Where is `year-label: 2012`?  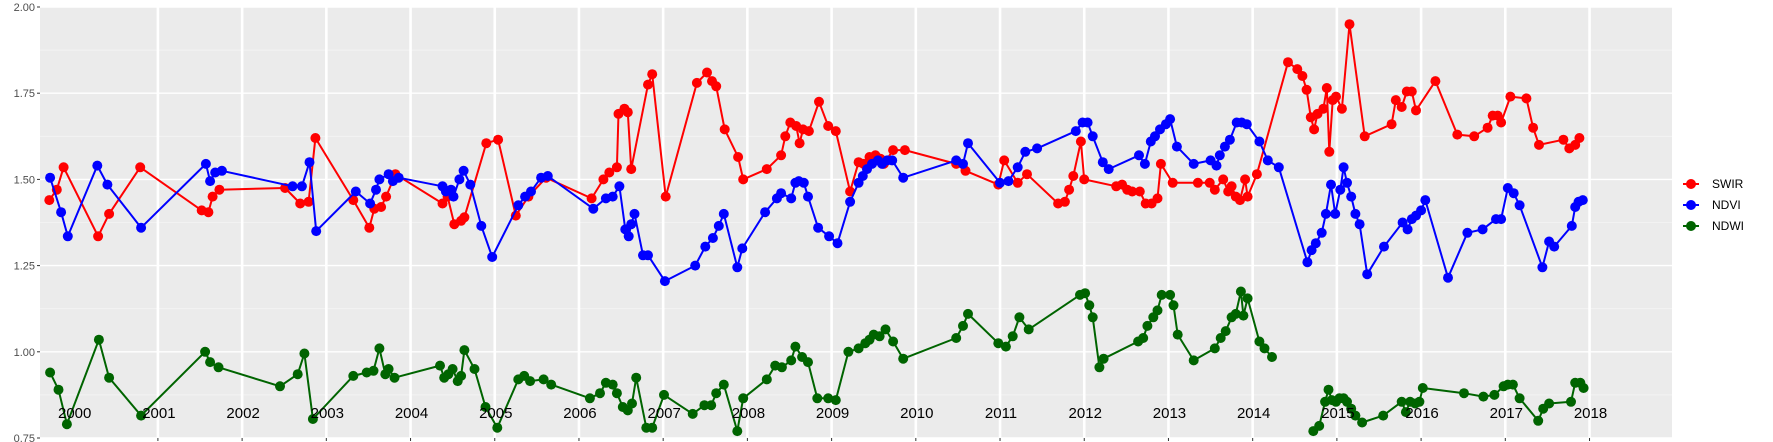
year-label: 2012 is located at coordinates (1085, 413).